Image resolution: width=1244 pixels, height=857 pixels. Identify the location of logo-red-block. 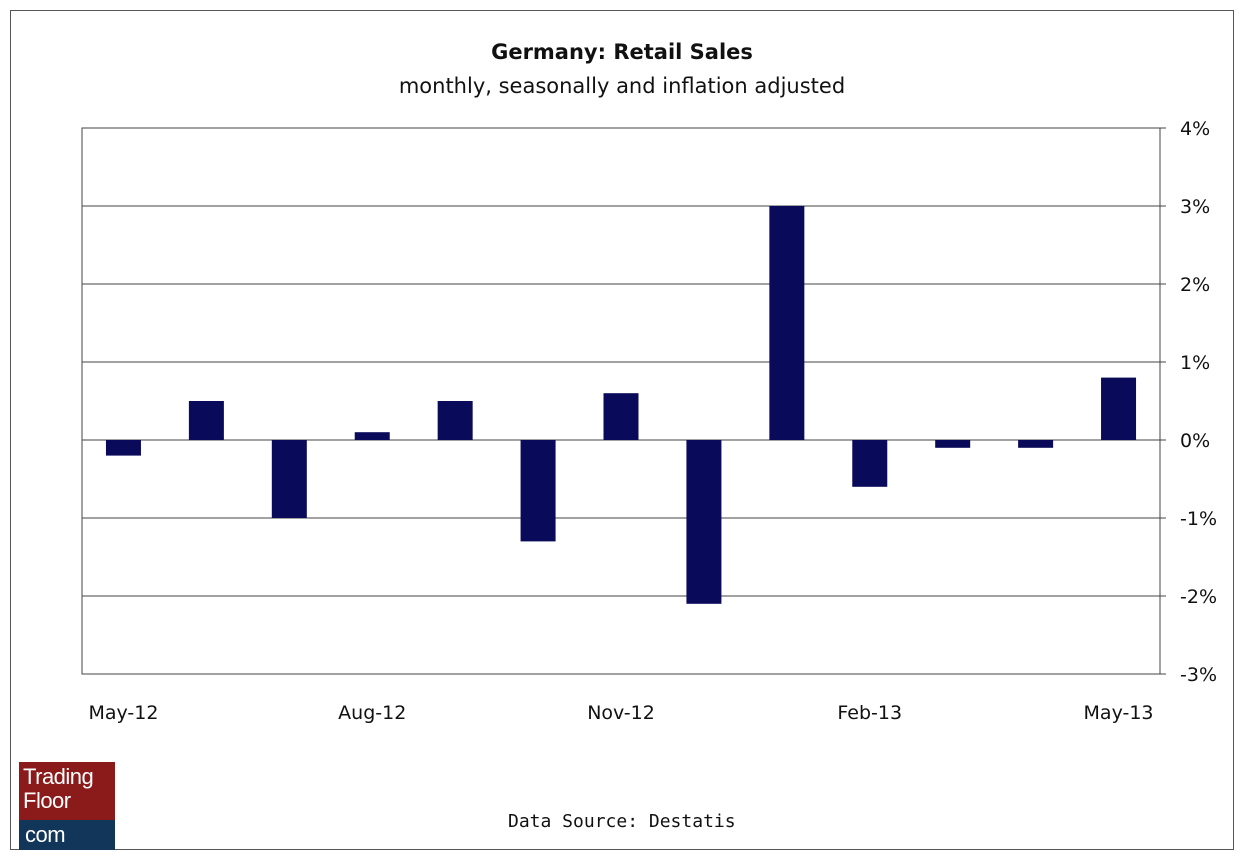
(67, 791).